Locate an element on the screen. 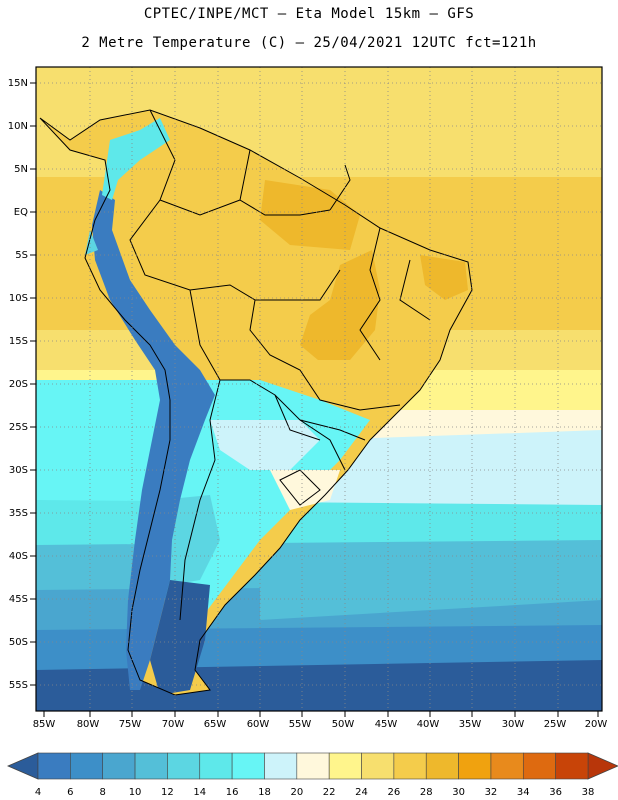 The width and height of the screenshot is (618, 800). lon-label: 65W is located at coordinates (215, 724).